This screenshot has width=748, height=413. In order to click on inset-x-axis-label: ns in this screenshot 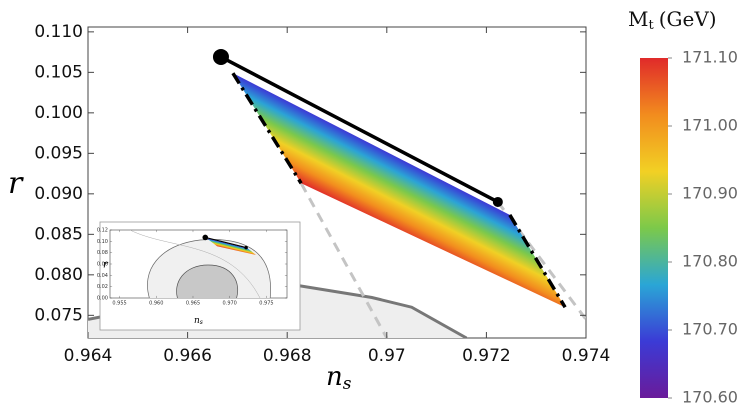, I will do `click(198, 321)`.